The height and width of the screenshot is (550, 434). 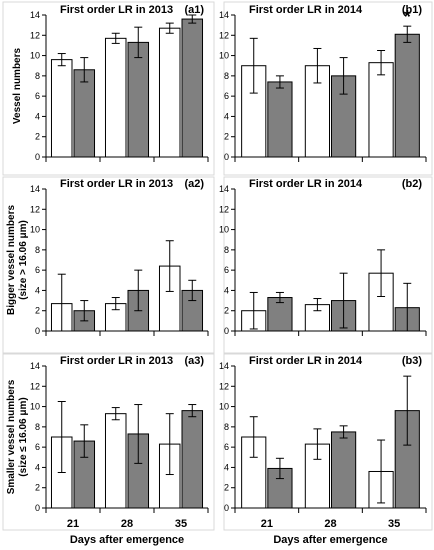 I want to click on y-axis-label-2: (size > 16.06 μm), so click(x=23, y=260).